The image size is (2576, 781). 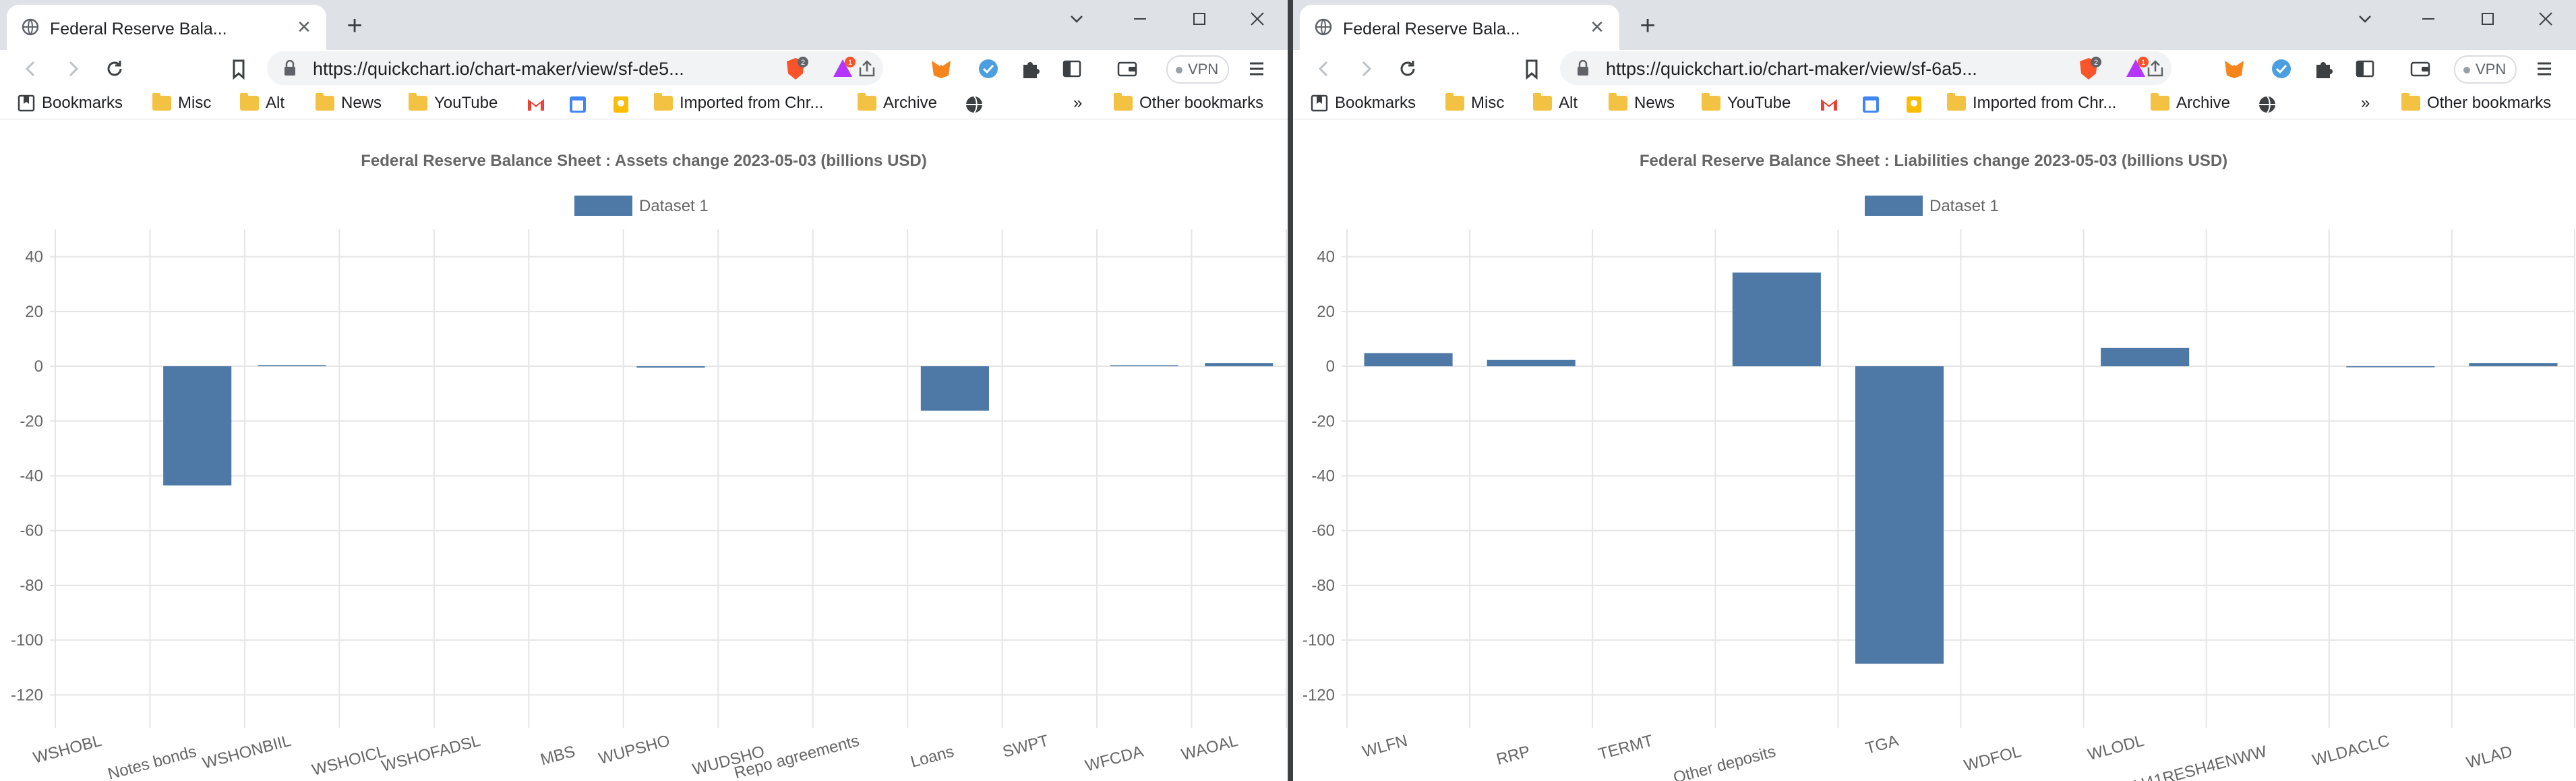 I want to click on bookmark-label: Bookmarks, so click(x=82, y=103).